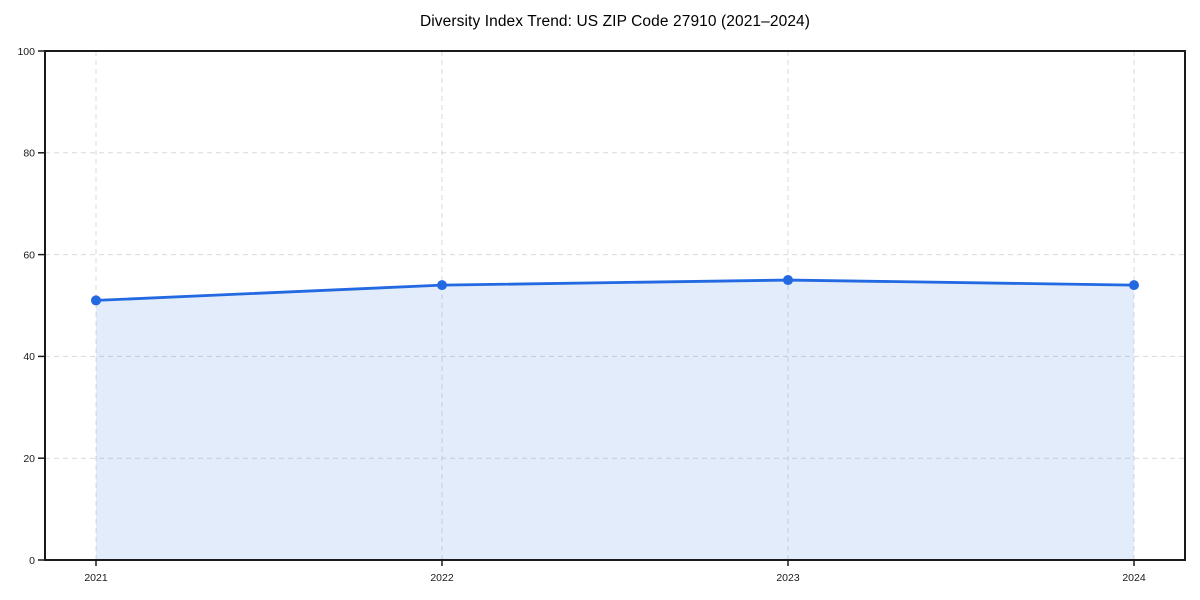  Describe the element at coordinates (29, 357) in the screenshot. I see `y-tick-label: 40` at that location.